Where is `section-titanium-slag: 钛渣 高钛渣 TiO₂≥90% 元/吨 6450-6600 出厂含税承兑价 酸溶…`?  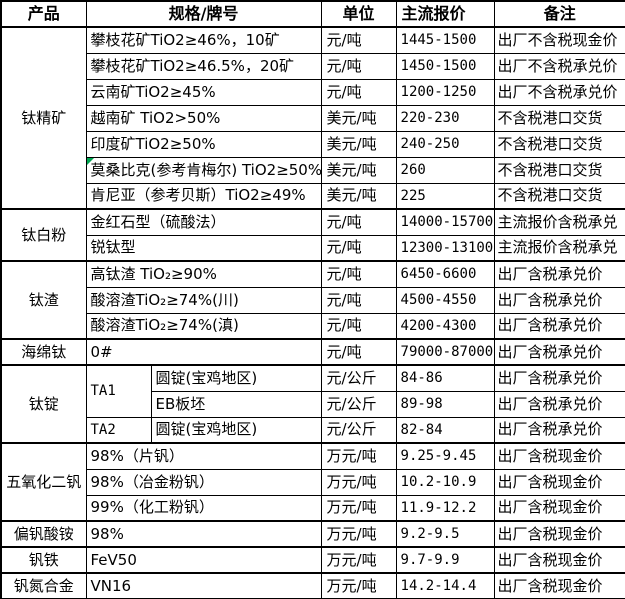
section-titanium-slag: 钛渣 高钛渣 TiO₂≥90% 元/吨 6450-6600 出厂含税承兑价 酸溶… is located at coordinates (312, 300).